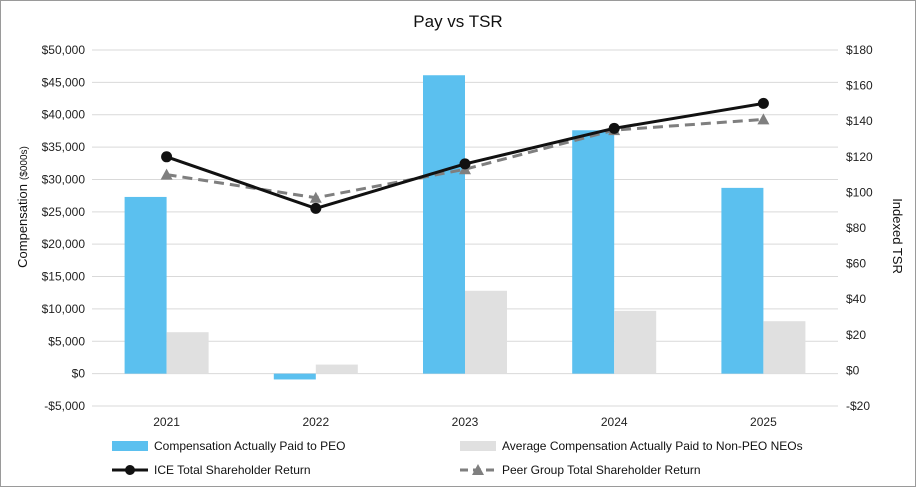  What do you see at coordinates (64, 115) in the screenshot?
I see `y-tick-label: $40,000` at bounding box center [64, 115].